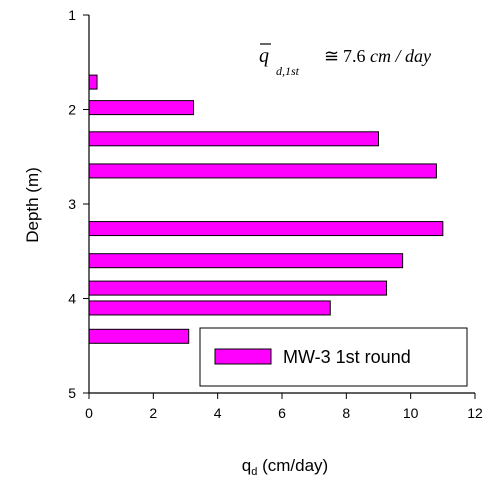 This screenshot has height=485, width=485. I want to click on mean-annotation: q d,1st ≅ 7.6 cm / day, so click(345, 60).